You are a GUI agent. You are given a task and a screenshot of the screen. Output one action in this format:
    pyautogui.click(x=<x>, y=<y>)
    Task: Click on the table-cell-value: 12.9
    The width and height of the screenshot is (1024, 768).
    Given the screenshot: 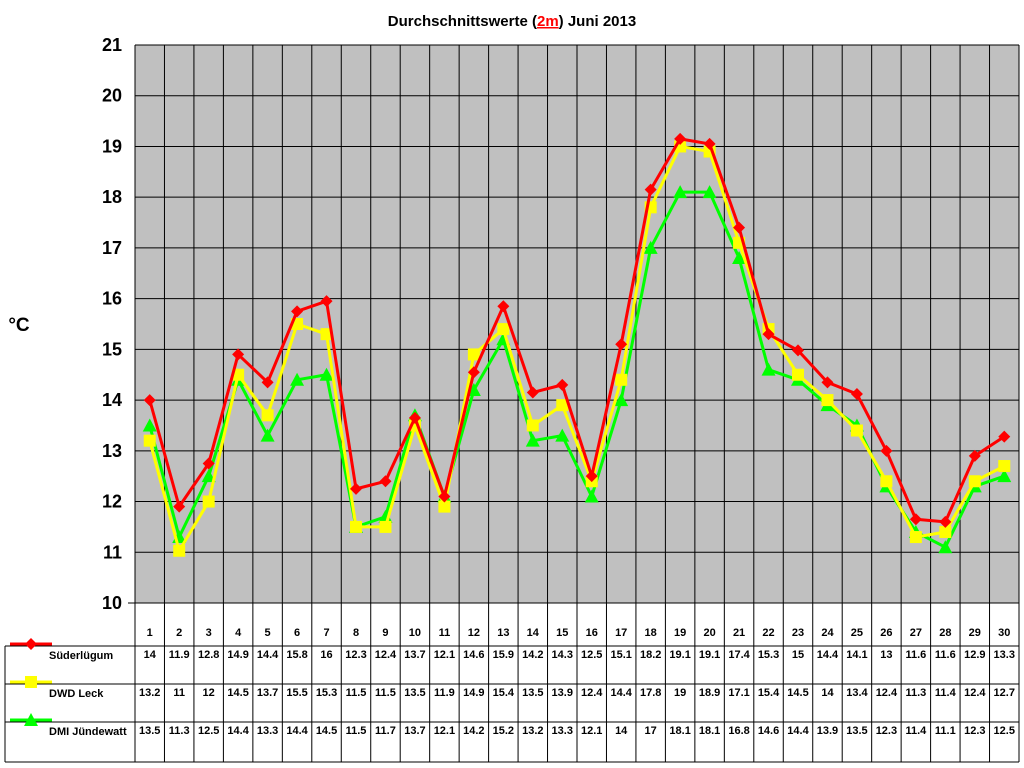 What is the action you would take?
    pyautogui.click(x=974, y=655)
    